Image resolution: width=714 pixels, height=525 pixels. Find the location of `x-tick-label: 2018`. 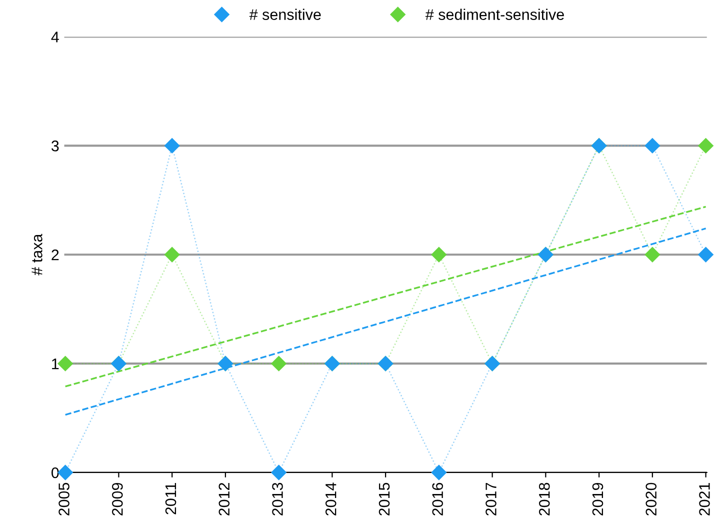

x-tick-label: 2018 is located at coordinates (544, 499).